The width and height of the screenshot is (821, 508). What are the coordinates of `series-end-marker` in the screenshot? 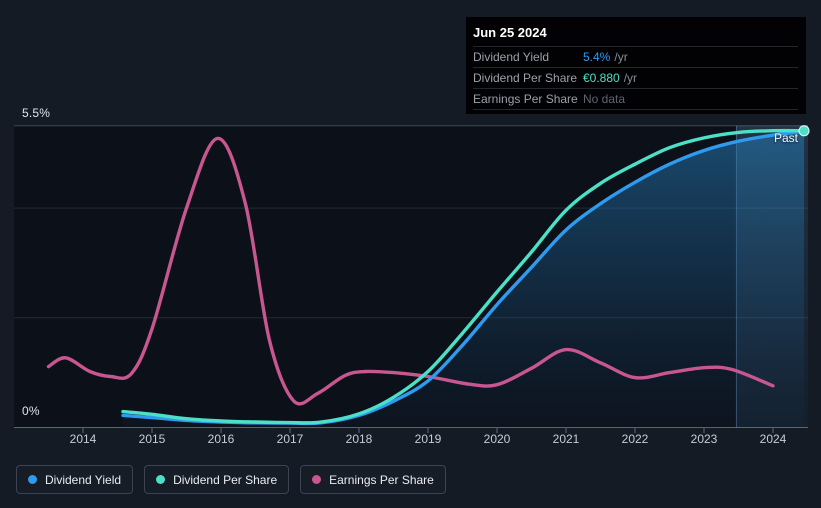 It's located at (804, 131).